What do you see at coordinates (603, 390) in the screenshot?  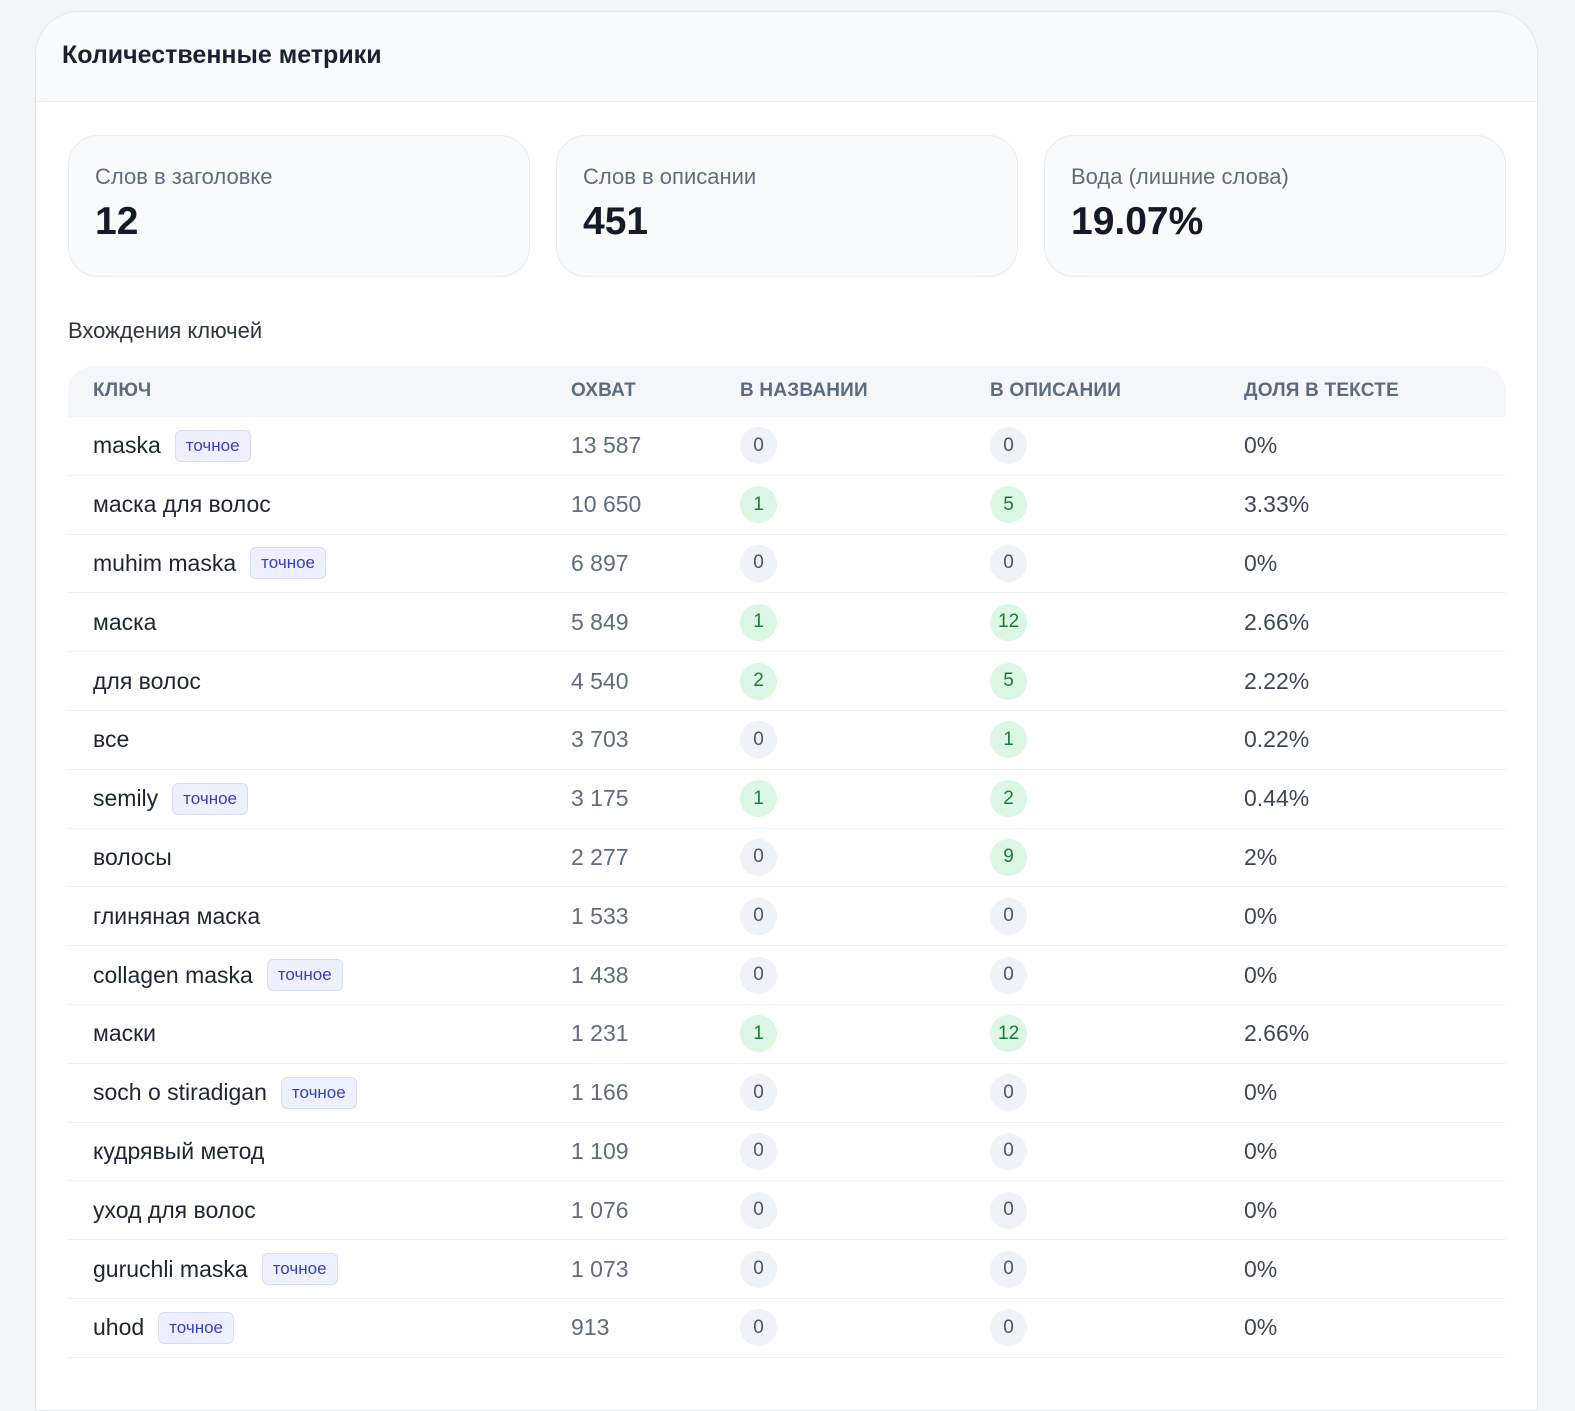 I see `column-header-reach: ОХВАТ` at bounding box center [603, 390].